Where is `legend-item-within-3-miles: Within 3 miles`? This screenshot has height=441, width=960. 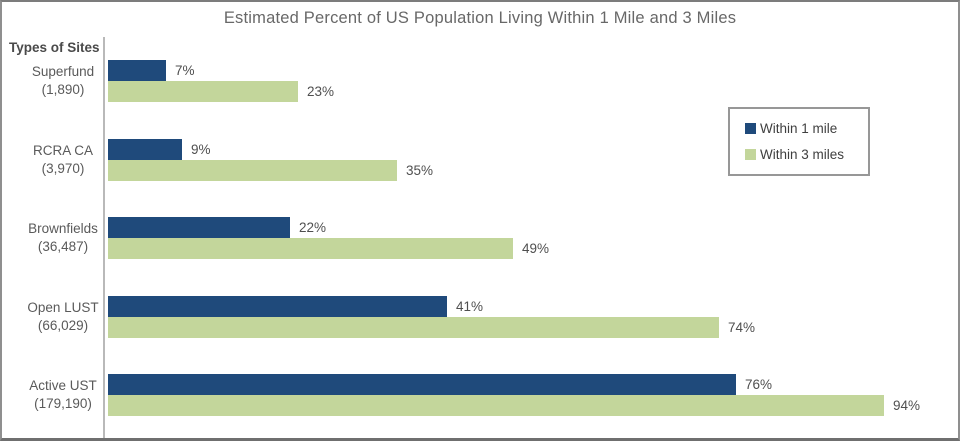
legend-item-within-3-miles: Within 3 miles is located at coordinates (806, 154).